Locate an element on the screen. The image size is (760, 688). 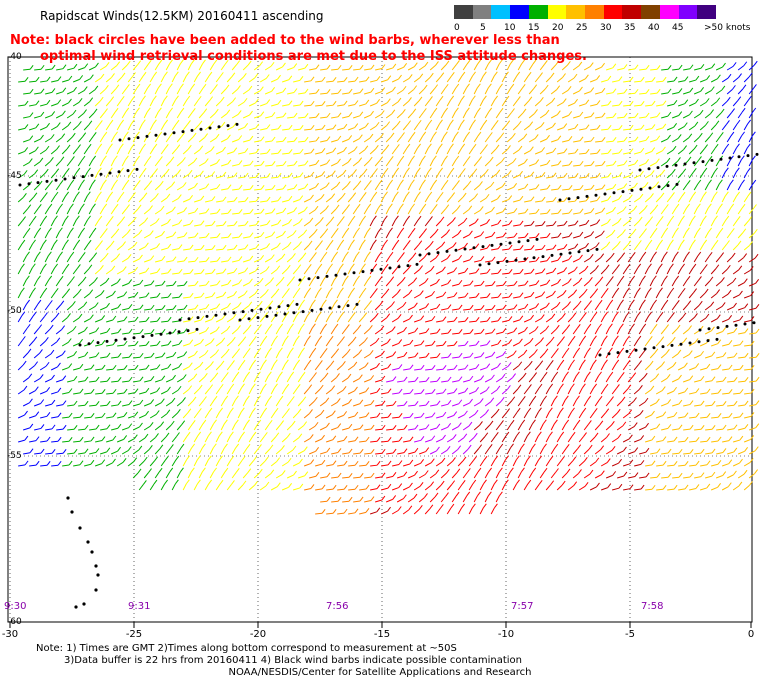
contamination-dot is located at coordinates (279, 307).